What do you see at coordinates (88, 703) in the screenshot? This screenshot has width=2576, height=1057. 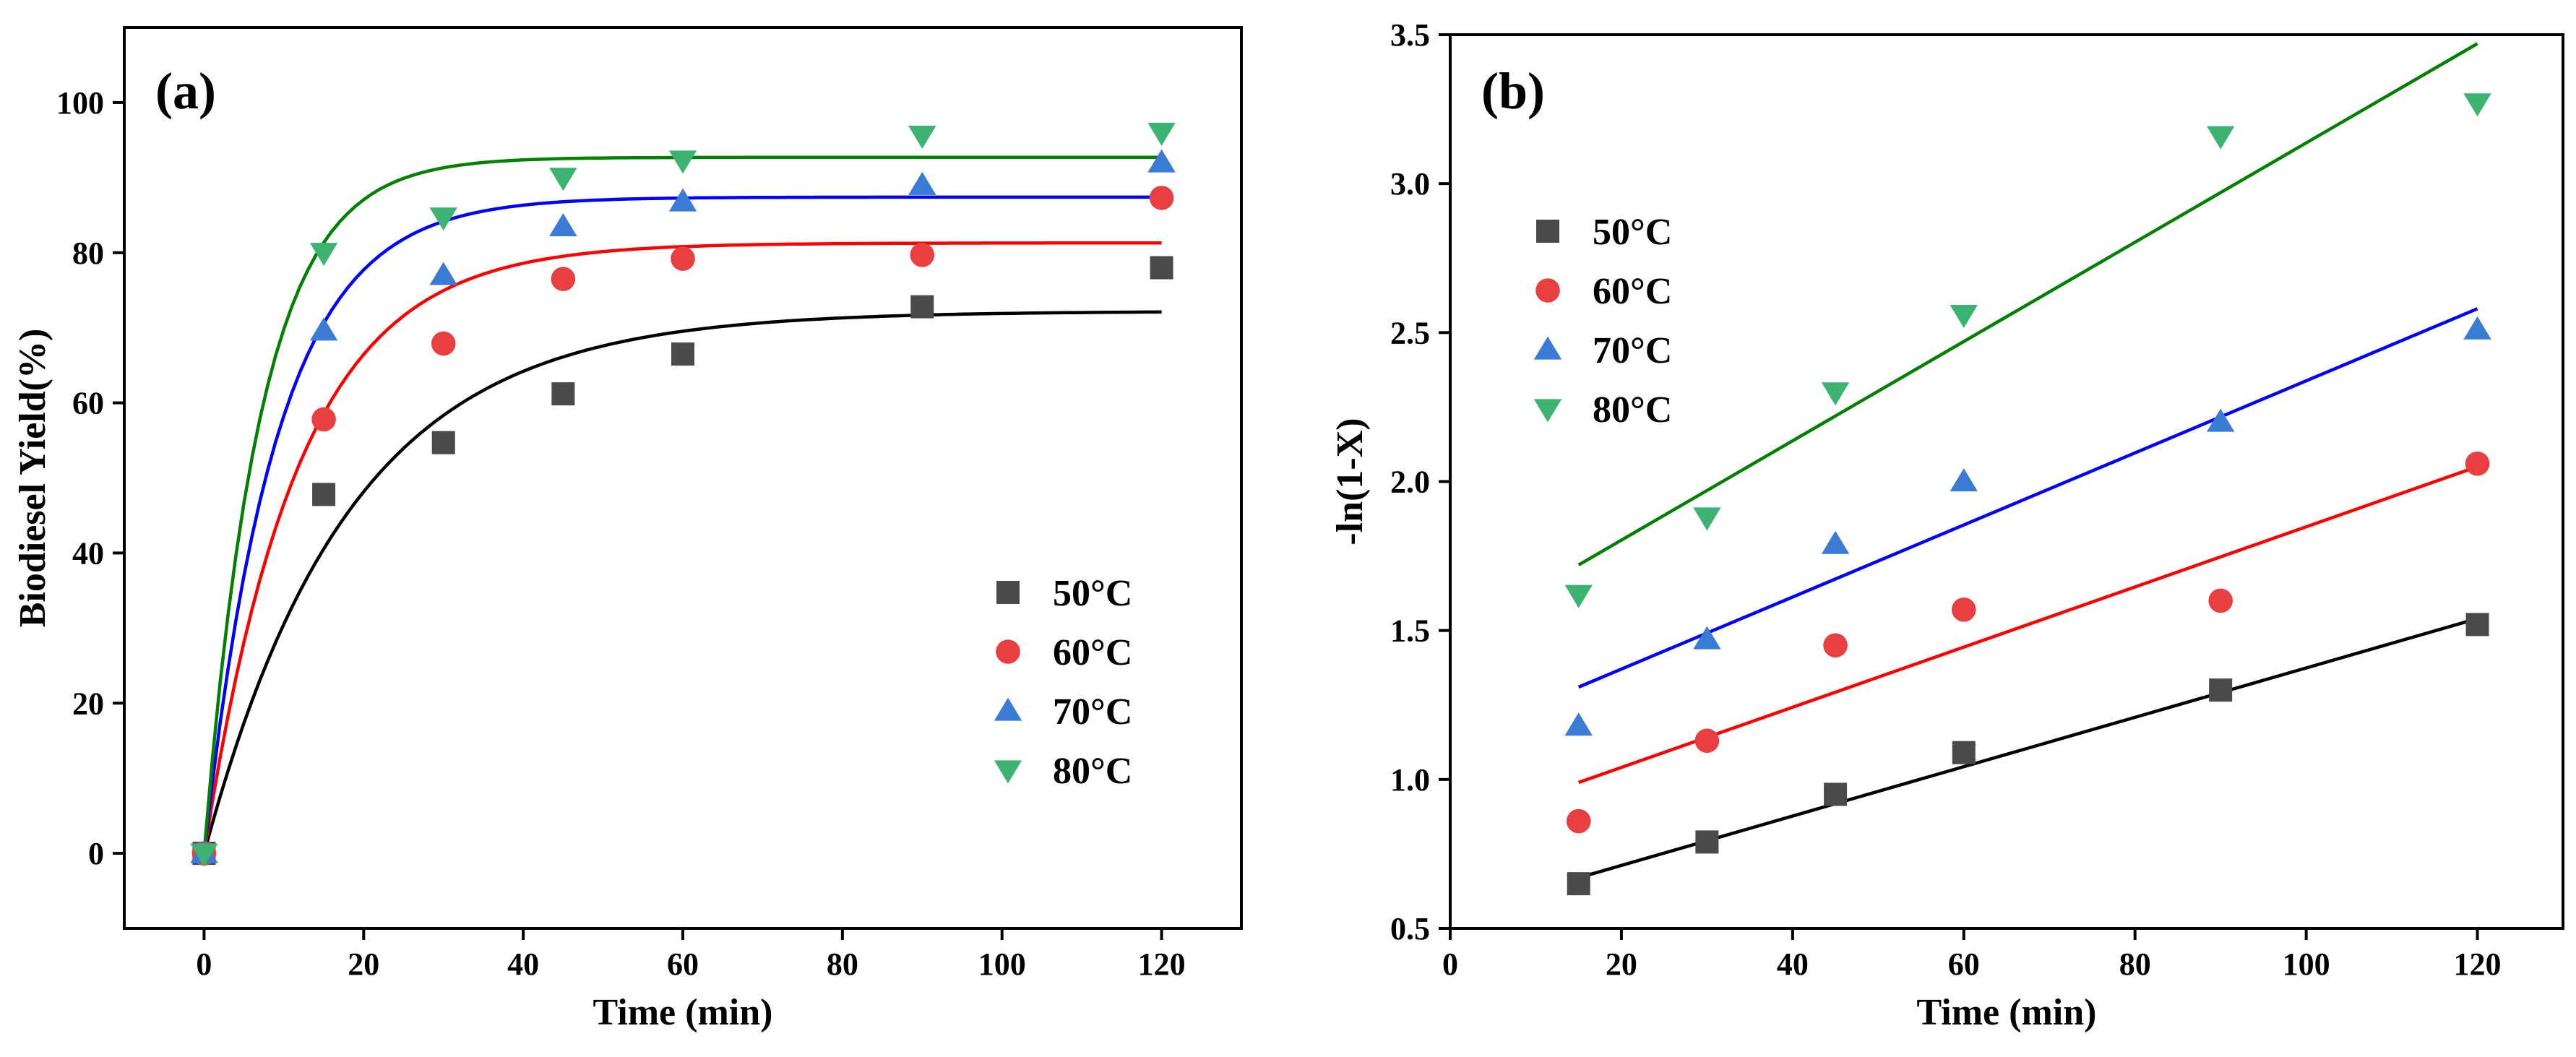 I see `y-tick-label: 20` at bounding box center [88, 703].